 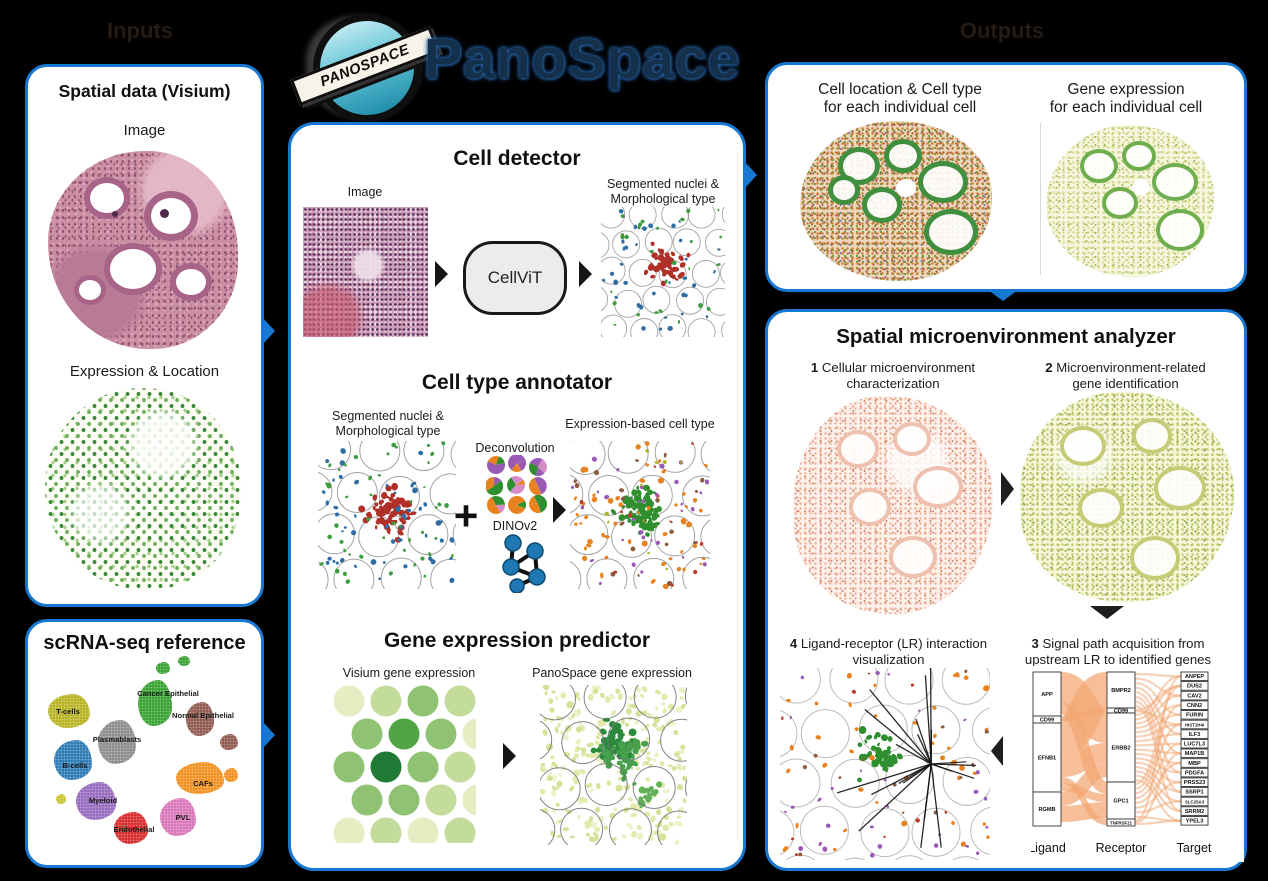 I want to click on svg-text: Ligand, so click(x=1048, y=848).